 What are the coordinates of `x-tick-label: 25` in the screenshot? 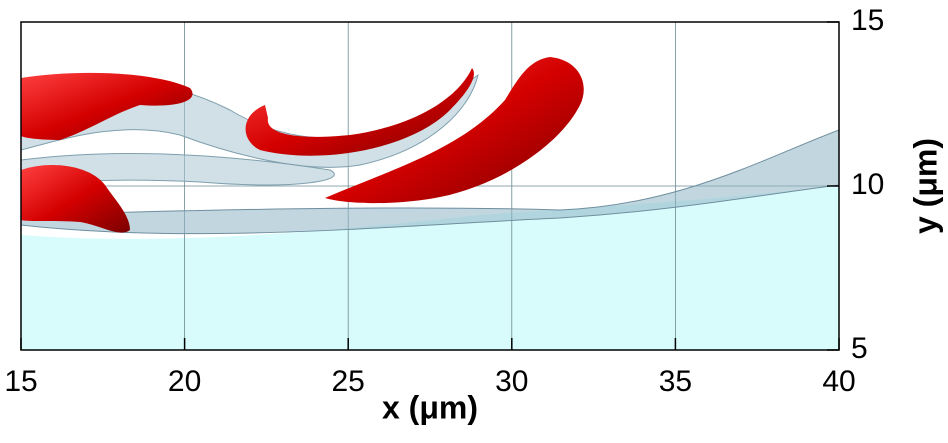 It's located at (348, 381).